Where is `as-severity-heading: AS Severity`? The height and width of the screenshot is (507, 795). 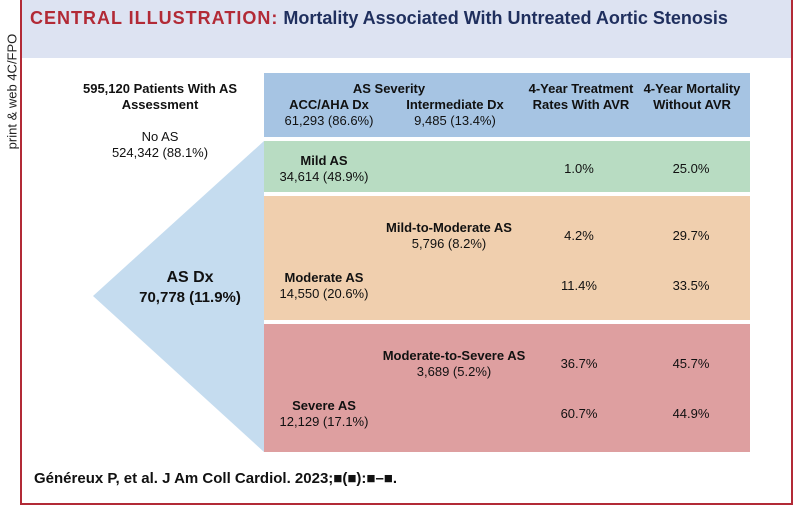
as-severity-heading: AS Severity is located at coordinates (389, 88).